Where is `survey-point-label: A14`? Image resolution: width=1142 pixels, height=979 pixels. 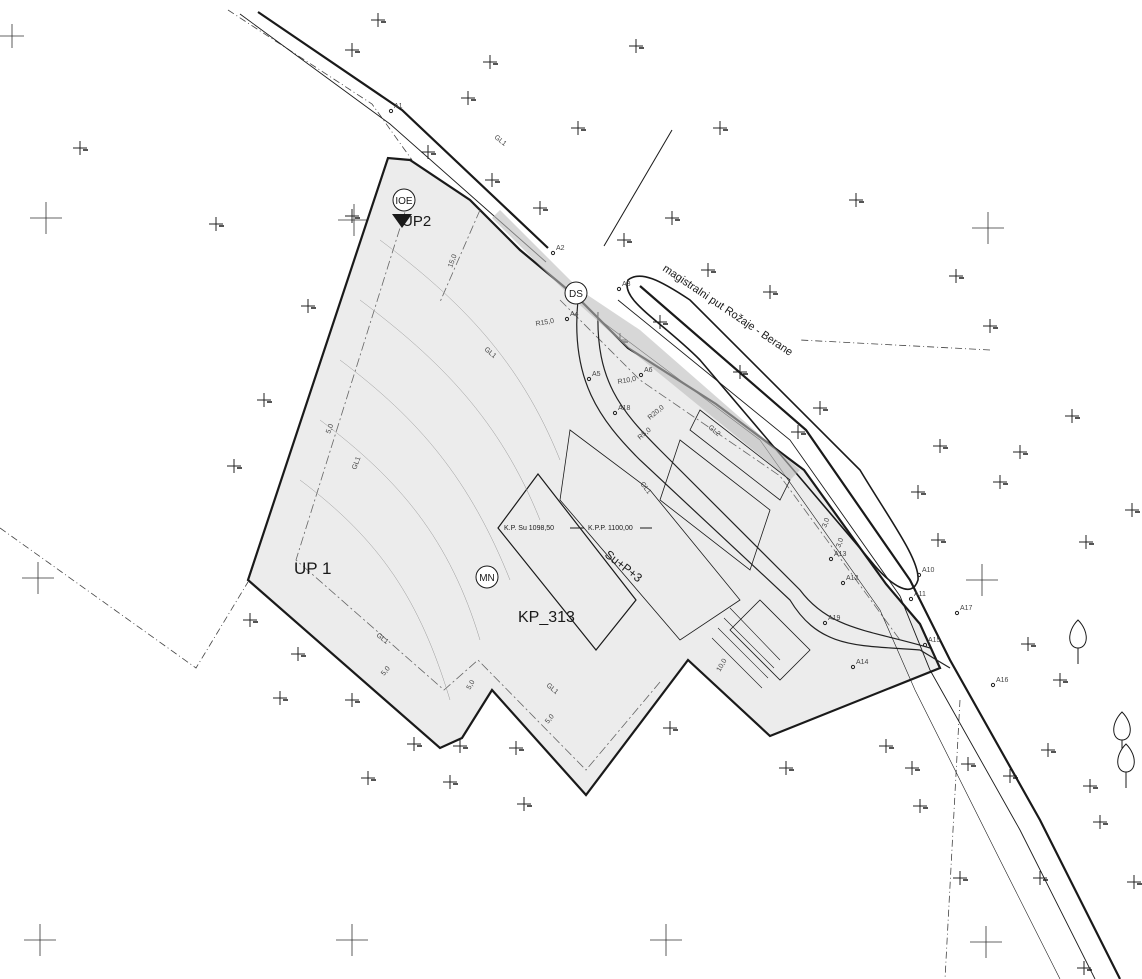
survey-point-label: A14 is located at coordinates (862, 662).